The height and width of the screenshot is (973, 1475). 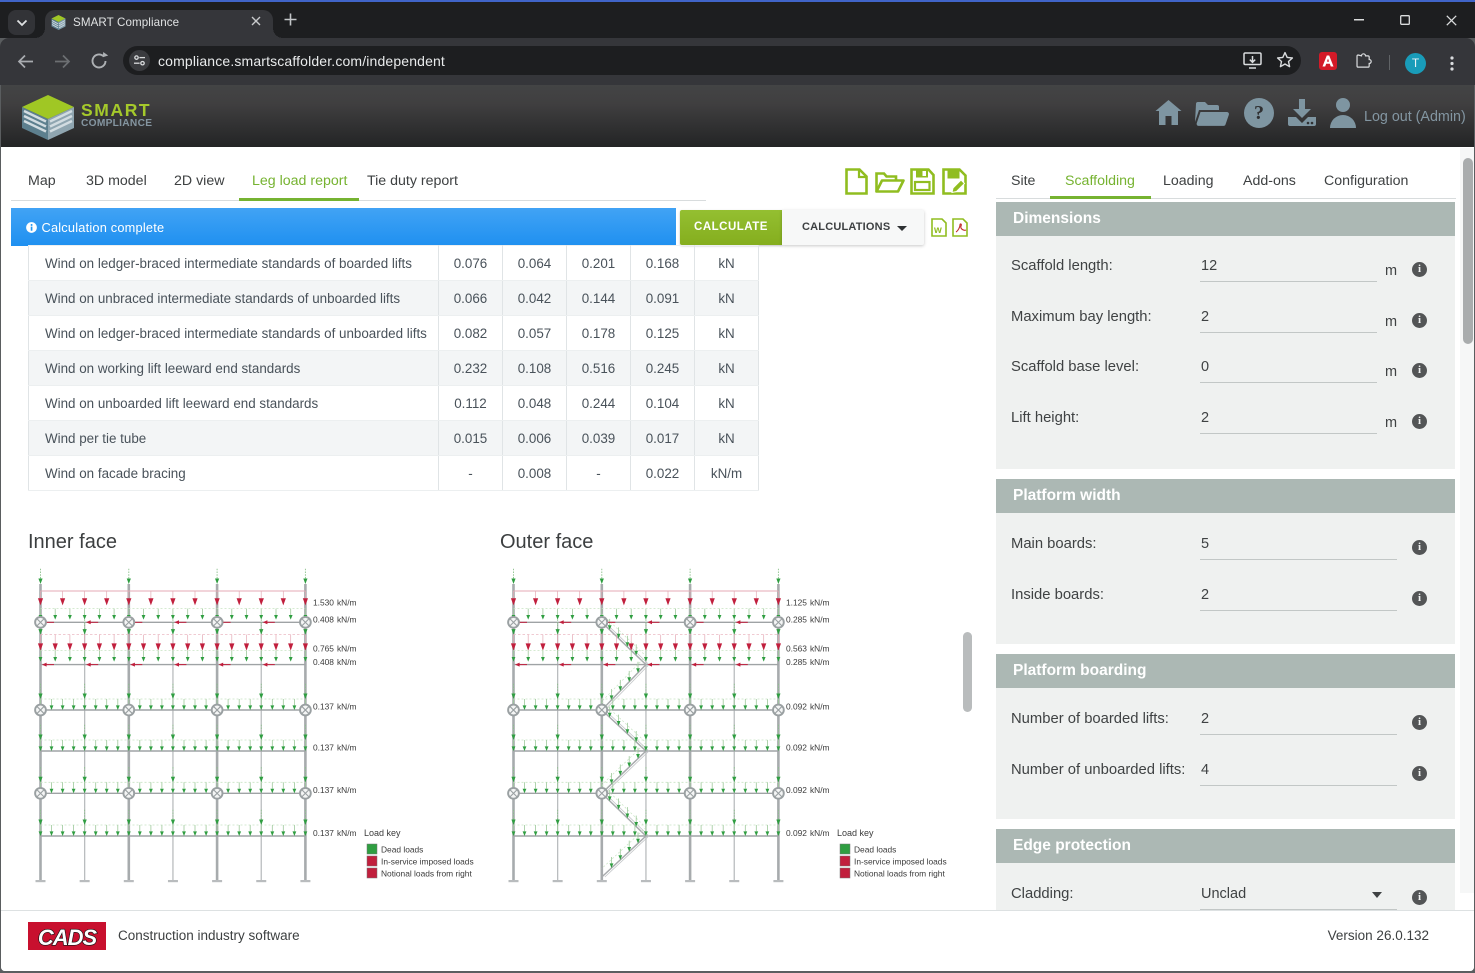 What do you see at coordinates (937, 230) in the screenshot?
I see `svg-text: w` at bounding box center [937, 230].